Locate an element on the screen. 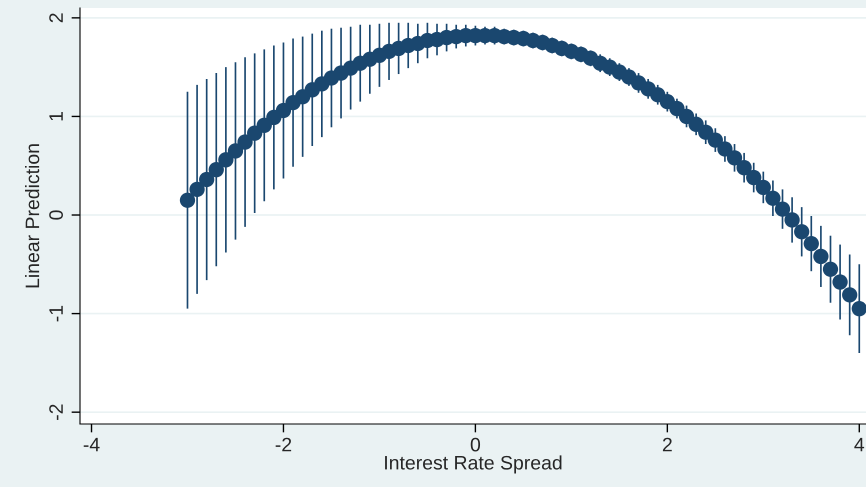 This screenshot has width=866, height=487. y-tick-label: -2 is located at coordinates (56, 412).